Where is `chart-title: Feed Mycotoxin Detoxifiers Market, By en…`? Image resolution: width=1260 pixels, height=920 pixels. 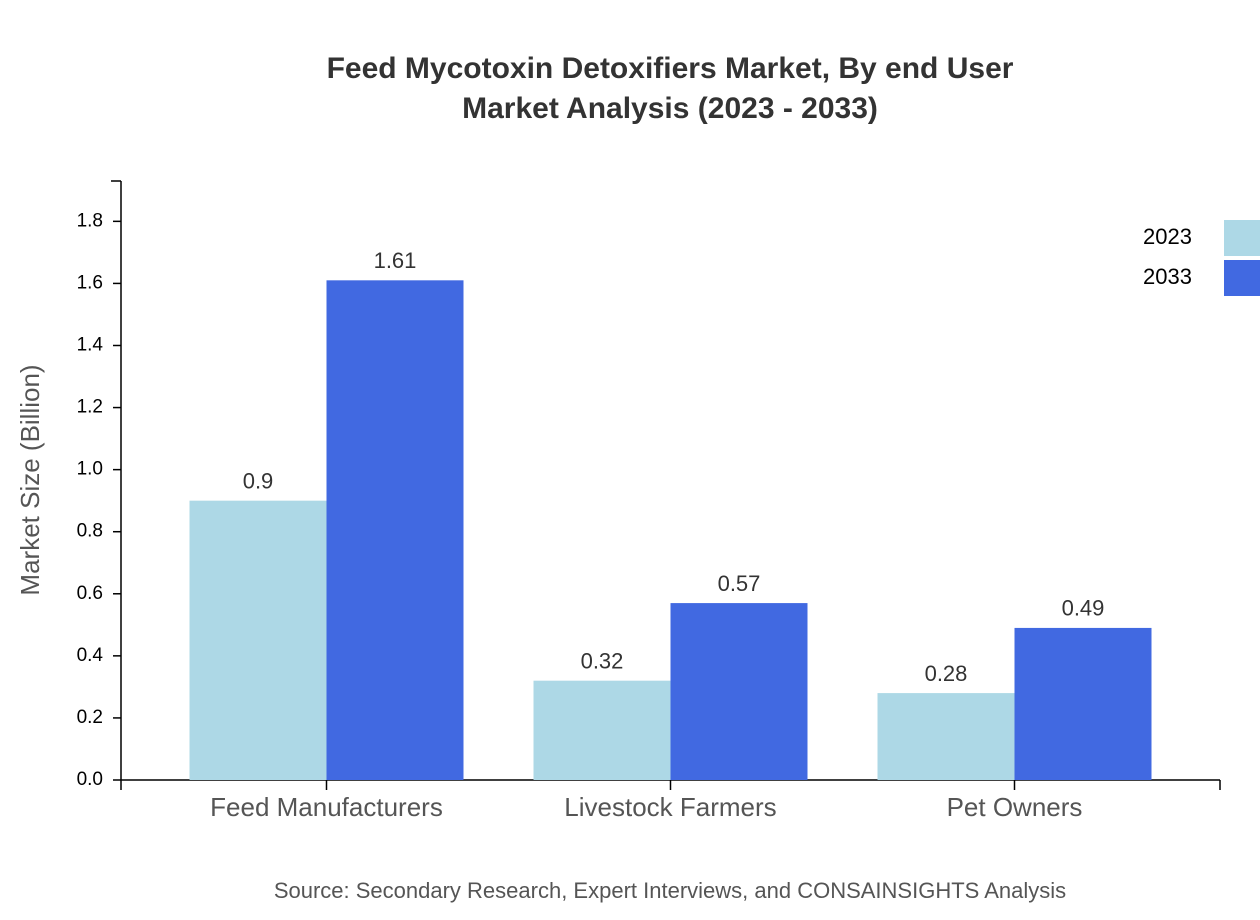
chart-title: Feed Mycotoxin Detoxifiers Market, By en… is located at coordinates (670, 68).